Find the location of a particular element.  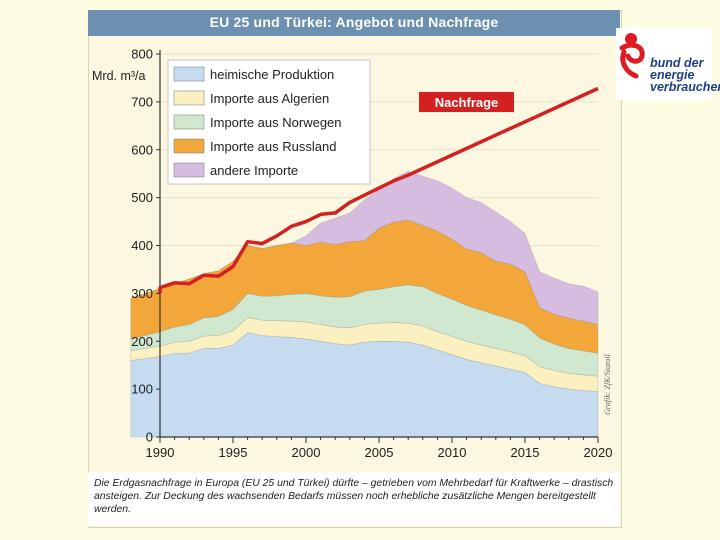

x-tick-label-3: 2005 is located at coordinates (379, 452).